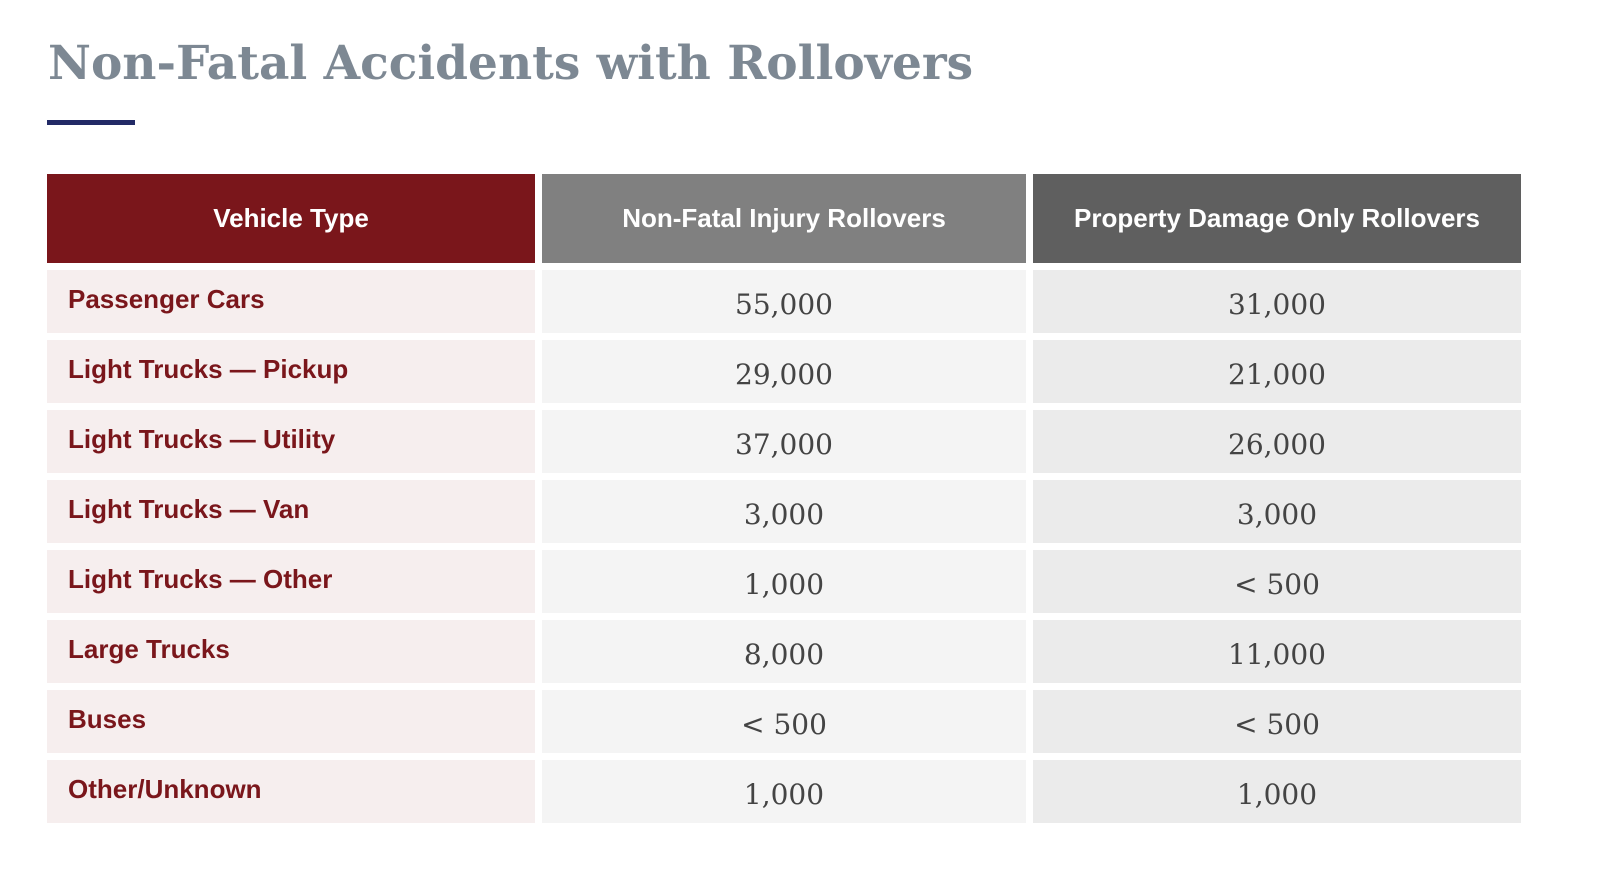 This screenshot has height=889, width=1600. Describe the element at coordinates (291, 581) in the screenshot. I see `vehicle-type-cell: Light Trucks — Other` at that location.